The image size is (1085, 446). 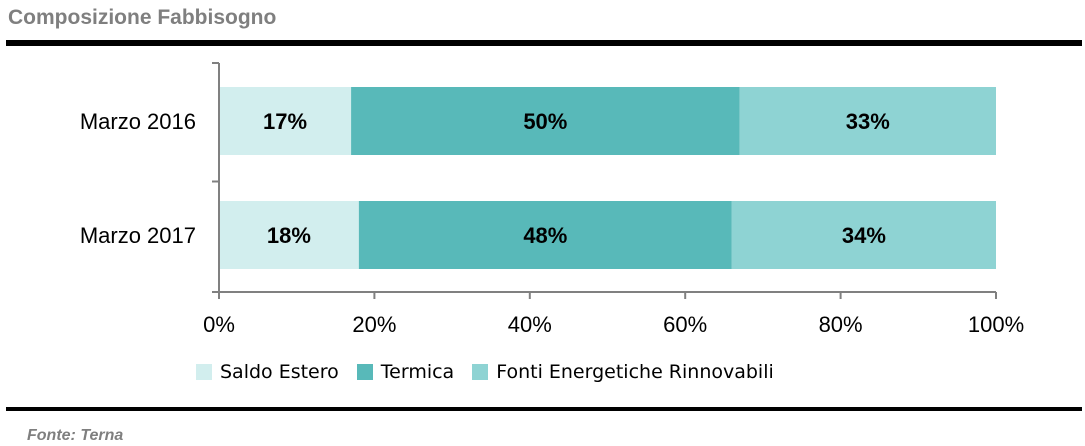 I want to click on x-tick-label-4: 60%, so click(x=685, y=324).